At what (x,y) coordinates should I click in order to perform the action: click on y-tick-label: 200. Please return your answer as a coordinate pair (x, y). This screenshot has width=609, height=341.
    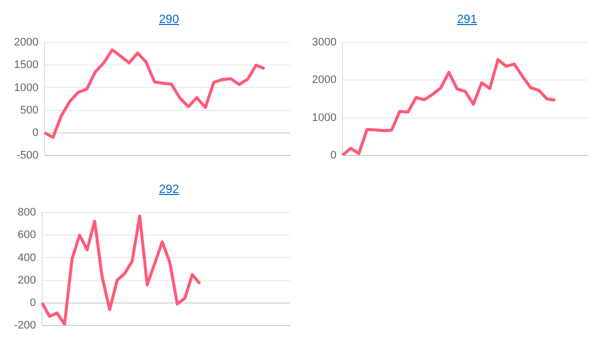
    Looking at the image, I should click on (27, 280).